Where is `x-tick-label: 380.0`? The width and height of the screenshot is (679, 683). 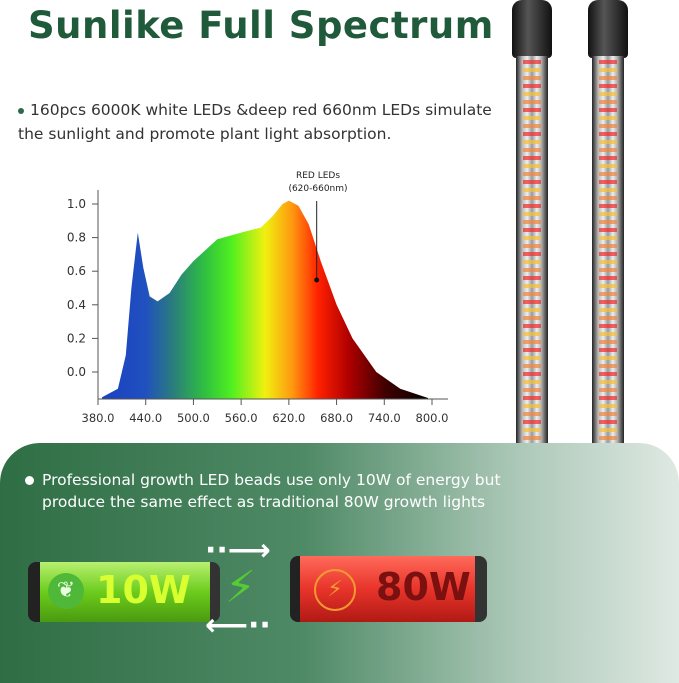
x-tick-label: 380.0 is located at coordinates (98, 418).